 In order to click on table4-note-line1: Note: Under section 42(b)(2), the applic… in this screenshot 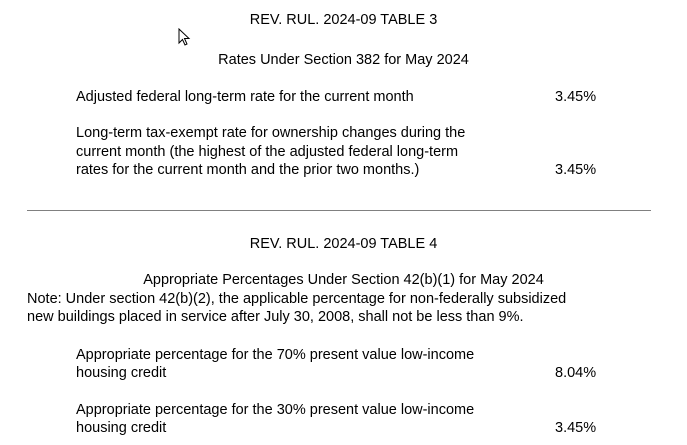, I will do `click(297, 299)`.